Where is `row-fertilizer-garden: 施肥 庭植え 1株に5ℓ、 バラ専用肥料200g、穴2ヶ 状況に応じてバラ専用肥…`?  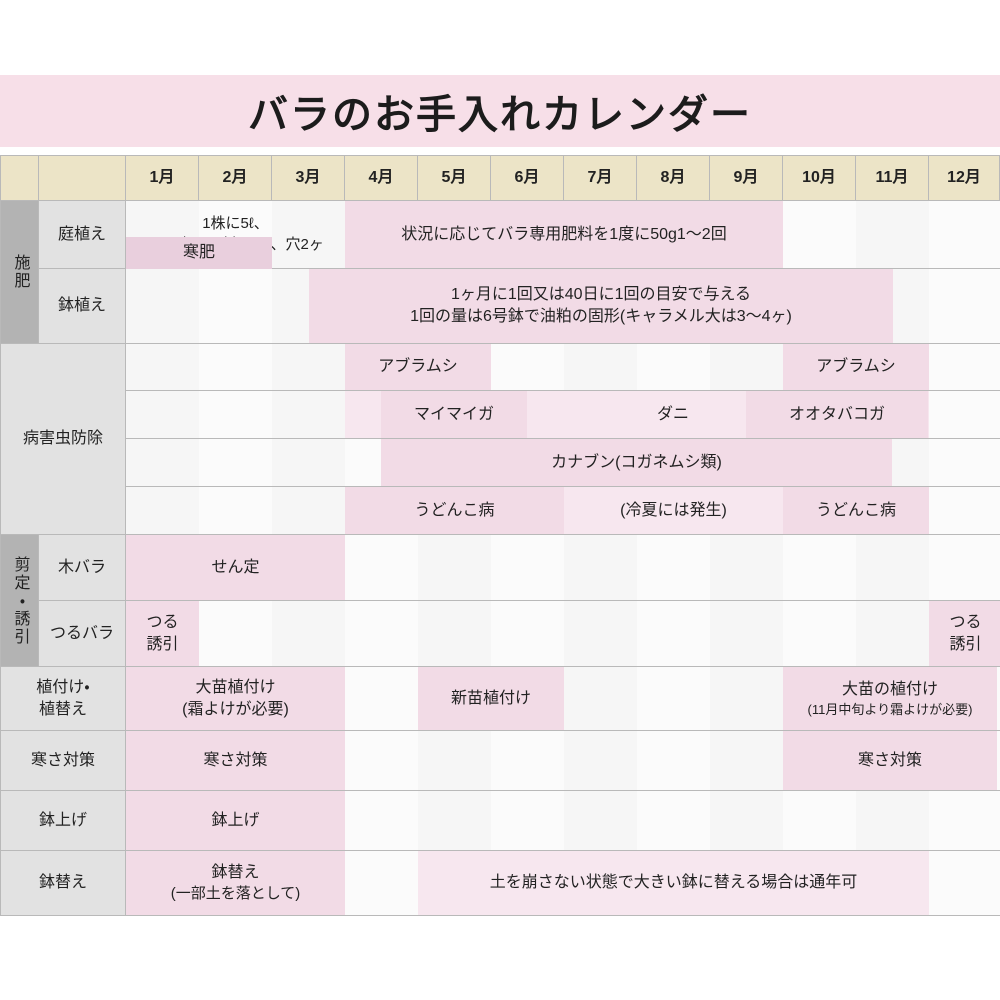
row-fertilizer-garden: 施肥 庭植え 1株に5ℓ、 バラ専用肥料200g、穴2ヶ 状況に応じてバラ専用肥… is located at coordinates (500, 272).